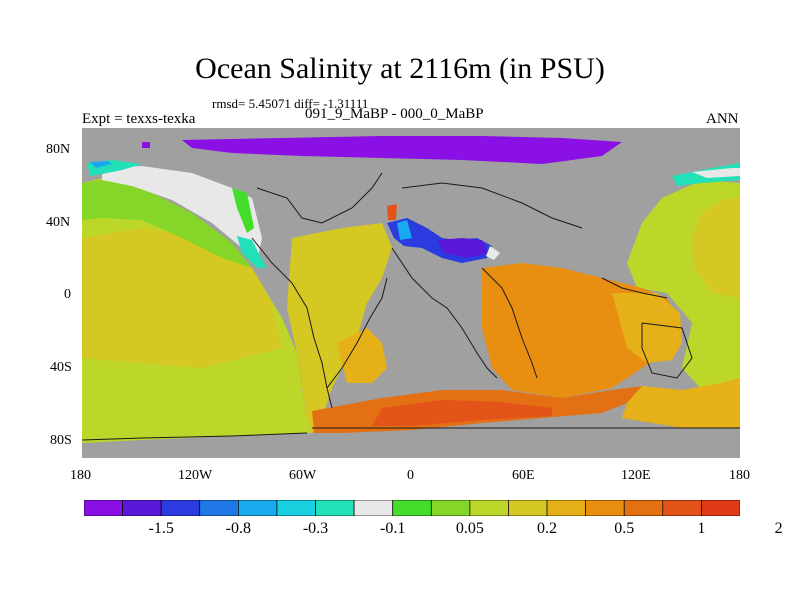  What do you see at coordinates (139, 119) in the screenshot?
I see `experiment-label: Expt = texxs-texka` at bounding box center [139, 119].